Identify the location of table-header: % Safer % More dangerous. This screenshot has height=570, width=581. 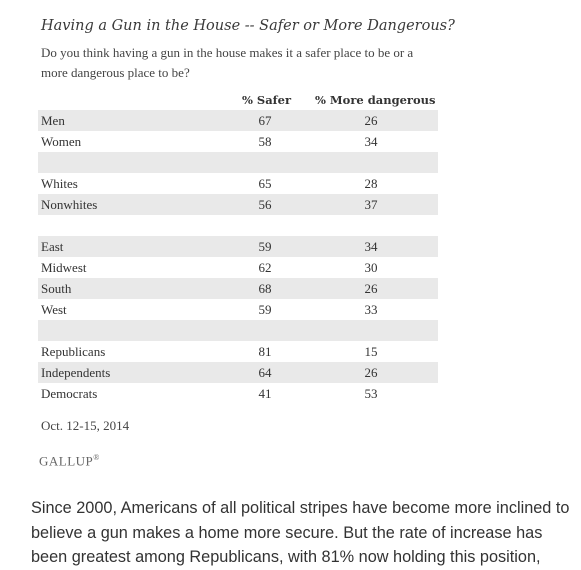
(238, 100).